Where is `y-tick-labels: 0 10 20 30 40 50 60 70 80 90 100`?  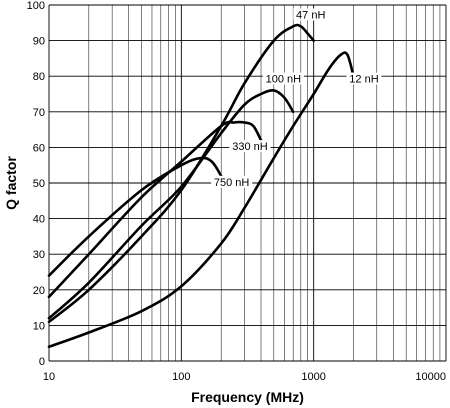 y-tick-labels: 0 10 20 30 40 50 60 70 80 90 100 is located at coordinates (36, 184).